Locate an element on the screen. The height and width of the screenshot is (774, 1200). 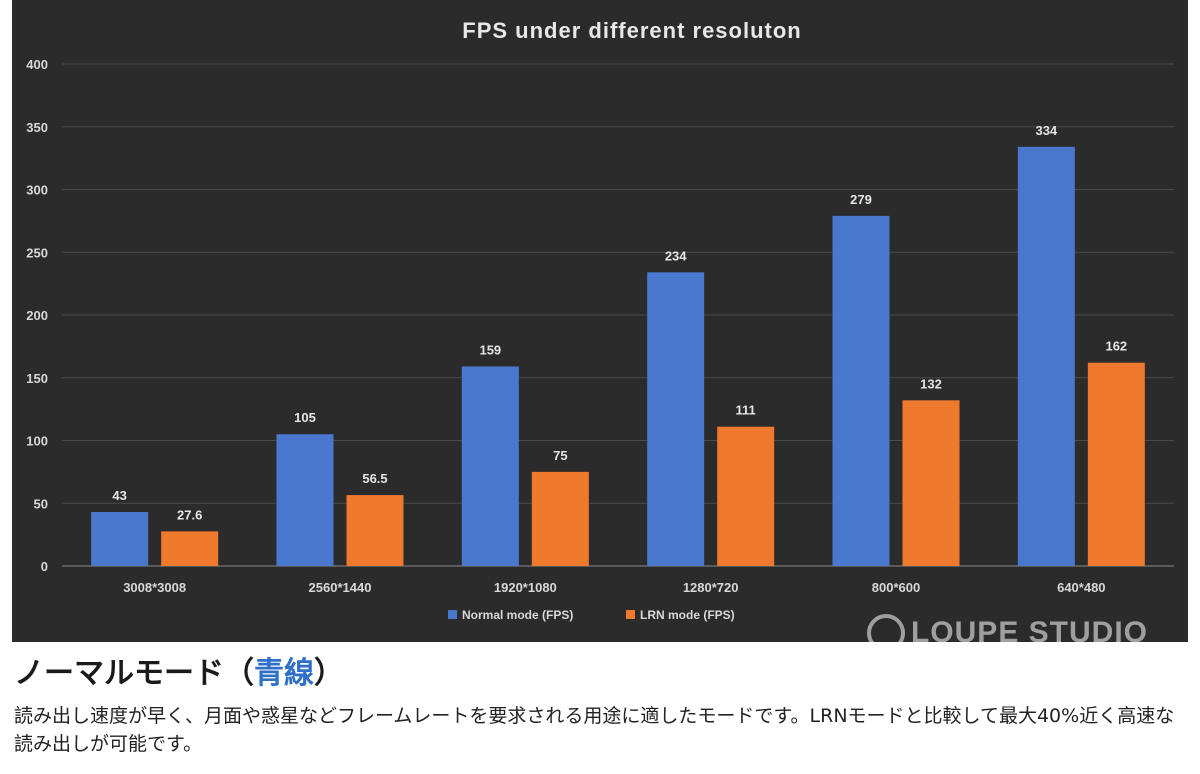
y-tick-label: 350 is located at coordinates (37, 127).